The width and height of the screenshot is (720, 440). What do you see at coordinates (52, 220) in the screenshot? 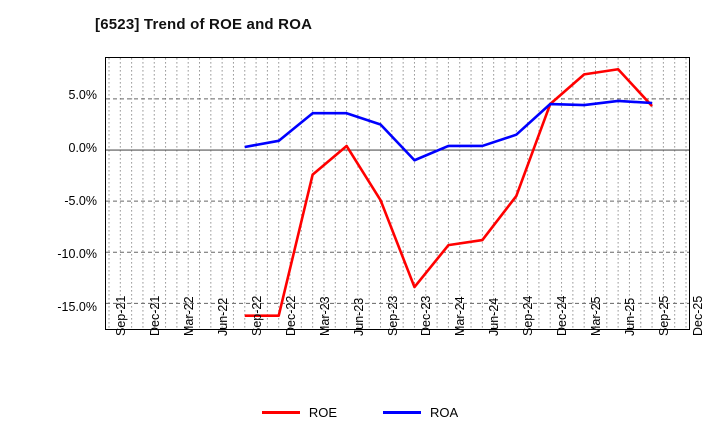
I see `y-axis-labels: 5.0% 0.0% -5.0% -10.0% -15.0%` at bounding box center [52, 220].